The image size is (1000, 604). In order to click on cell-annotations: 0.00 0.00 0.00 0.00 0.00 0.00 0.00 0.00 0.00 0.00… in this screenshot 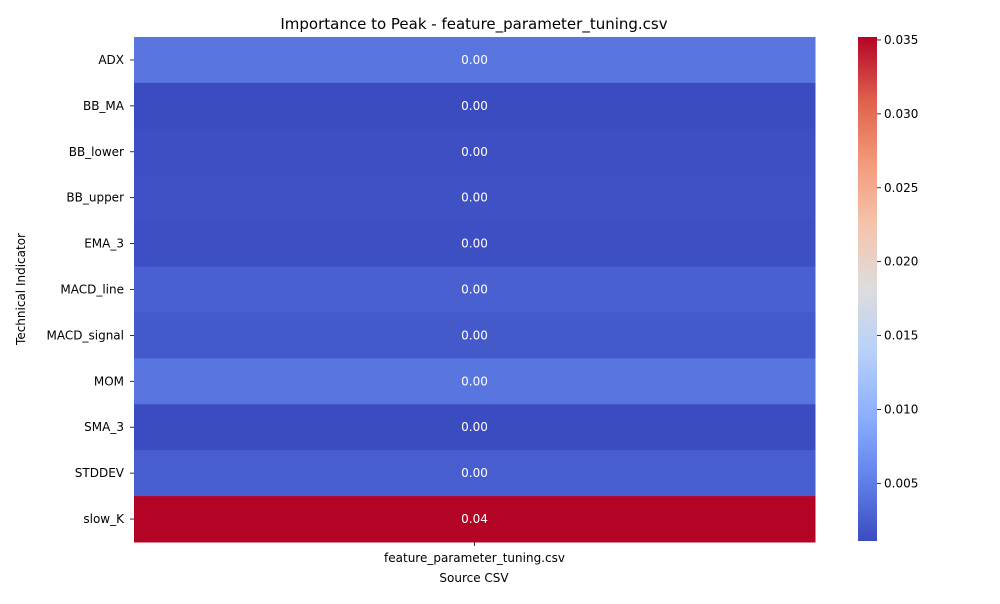, I will do `click(474, 289)`.